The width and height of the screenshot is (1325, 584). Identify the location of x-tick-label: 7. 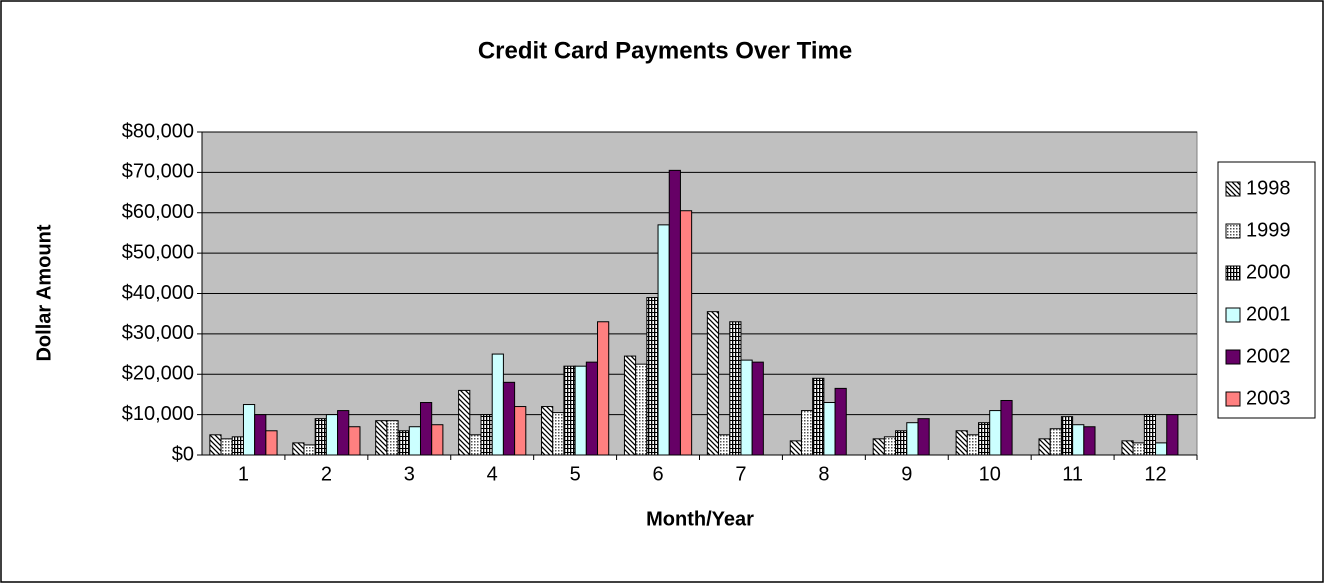
(740, 474).